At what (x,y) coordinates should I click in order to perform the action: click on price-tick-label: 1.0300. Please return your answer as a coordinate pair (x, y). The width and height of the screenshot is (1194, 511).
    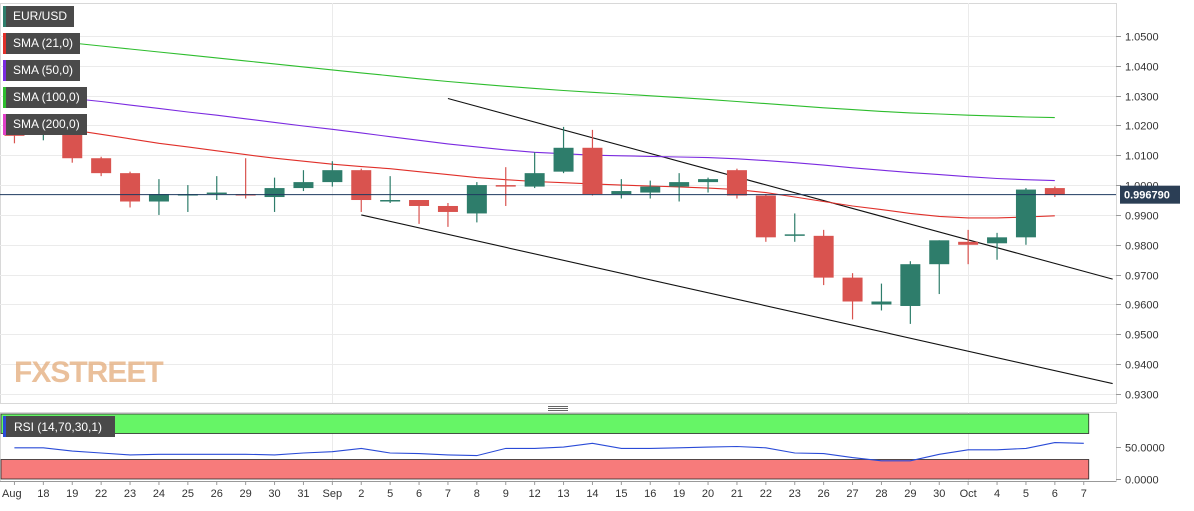
    Looking at the image, I should click on (1142, 98).